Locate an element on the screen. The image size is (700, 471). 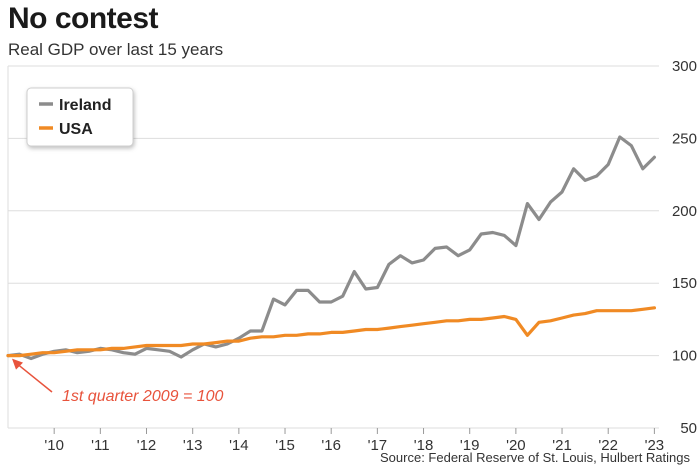
annotation-arrow-line is located at coordinates (35, 378).